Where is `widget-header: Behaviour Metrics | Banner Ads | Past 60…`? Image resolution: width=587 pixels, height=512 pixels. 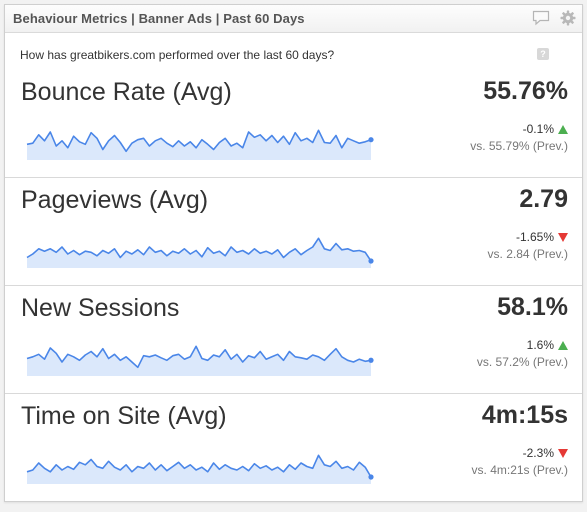 widget-header: Behaviour Metrics | Banner Ads | Past 60… is located at coordinates (293, 19).